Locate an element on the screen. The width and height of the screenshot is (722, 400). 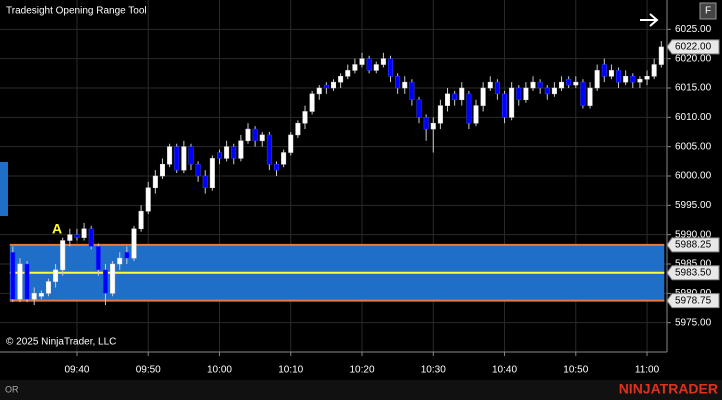
x-tick-label: 10:20 is located at coordinates (361, 370).